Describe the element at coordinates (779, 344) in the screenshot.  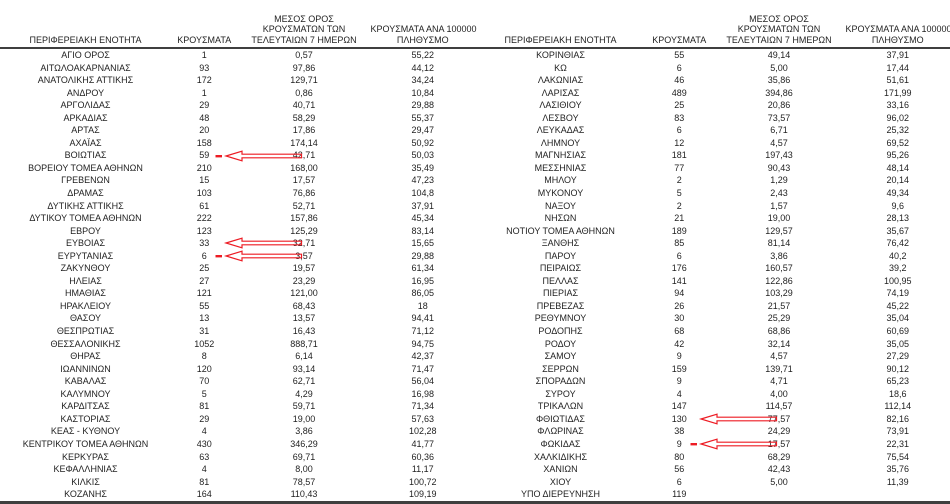
I see `avg7-cell: 32,14` at that location.